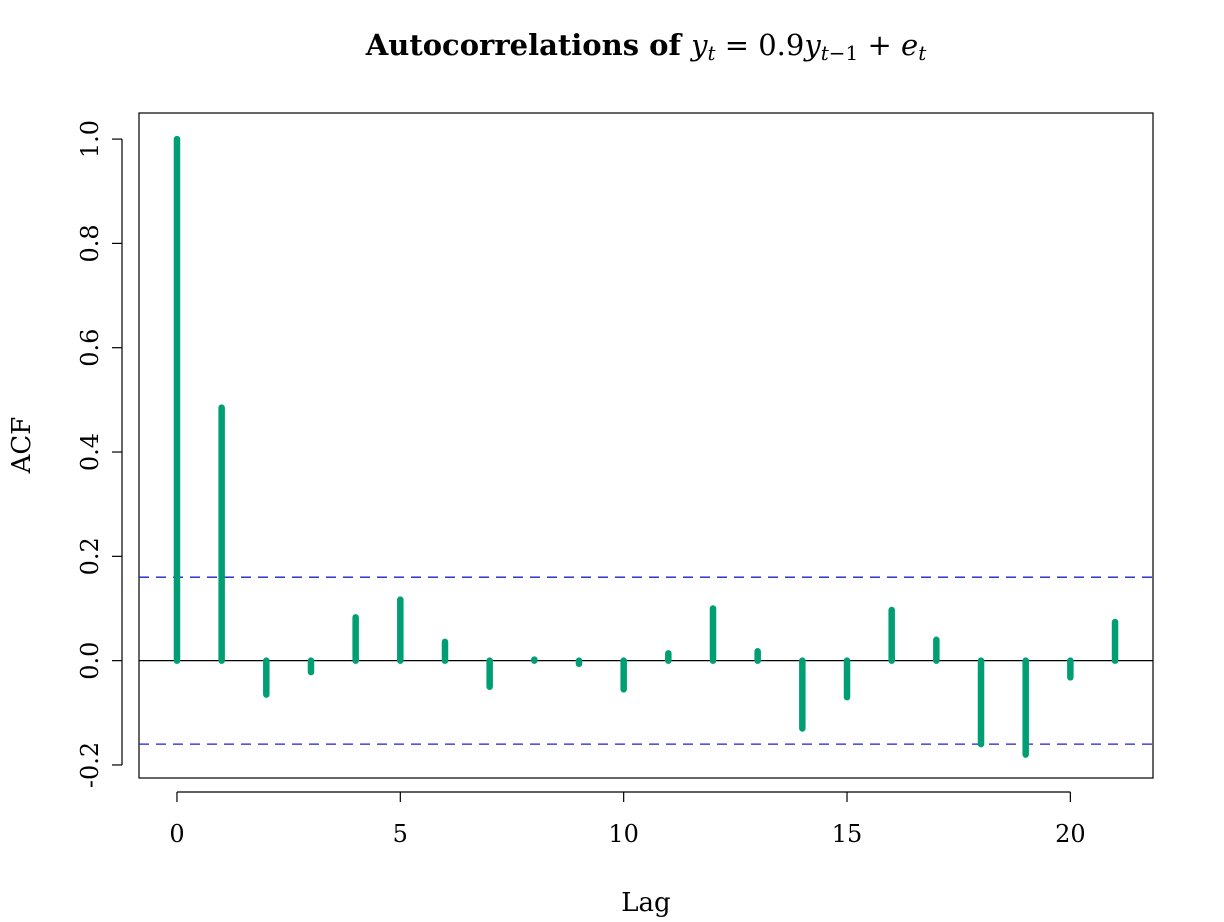  I want to click on x-tick-label: 15, so click(847, 834).